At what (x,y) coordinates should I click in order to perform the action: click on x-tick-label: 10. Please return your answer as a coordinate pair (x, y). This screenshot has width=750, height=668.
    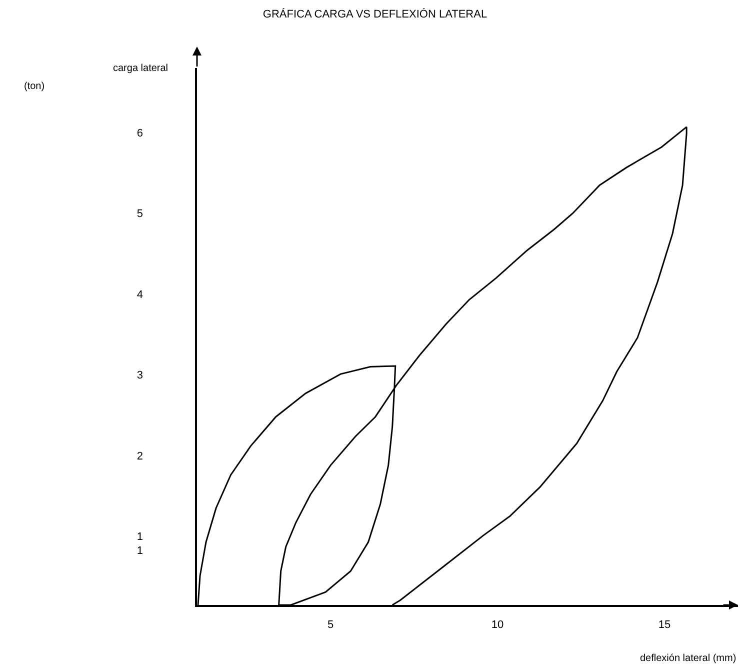
    Looking at the image, I should click on (497, 624).